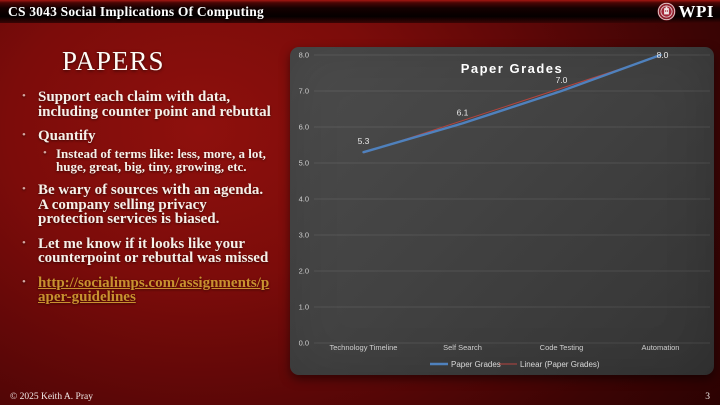 This screenshot has width=720, height=405. What do you see at coordinates (462, 347) in the screenshot?
I see `svg-text: Self Search` at bounding box center [462, 347].